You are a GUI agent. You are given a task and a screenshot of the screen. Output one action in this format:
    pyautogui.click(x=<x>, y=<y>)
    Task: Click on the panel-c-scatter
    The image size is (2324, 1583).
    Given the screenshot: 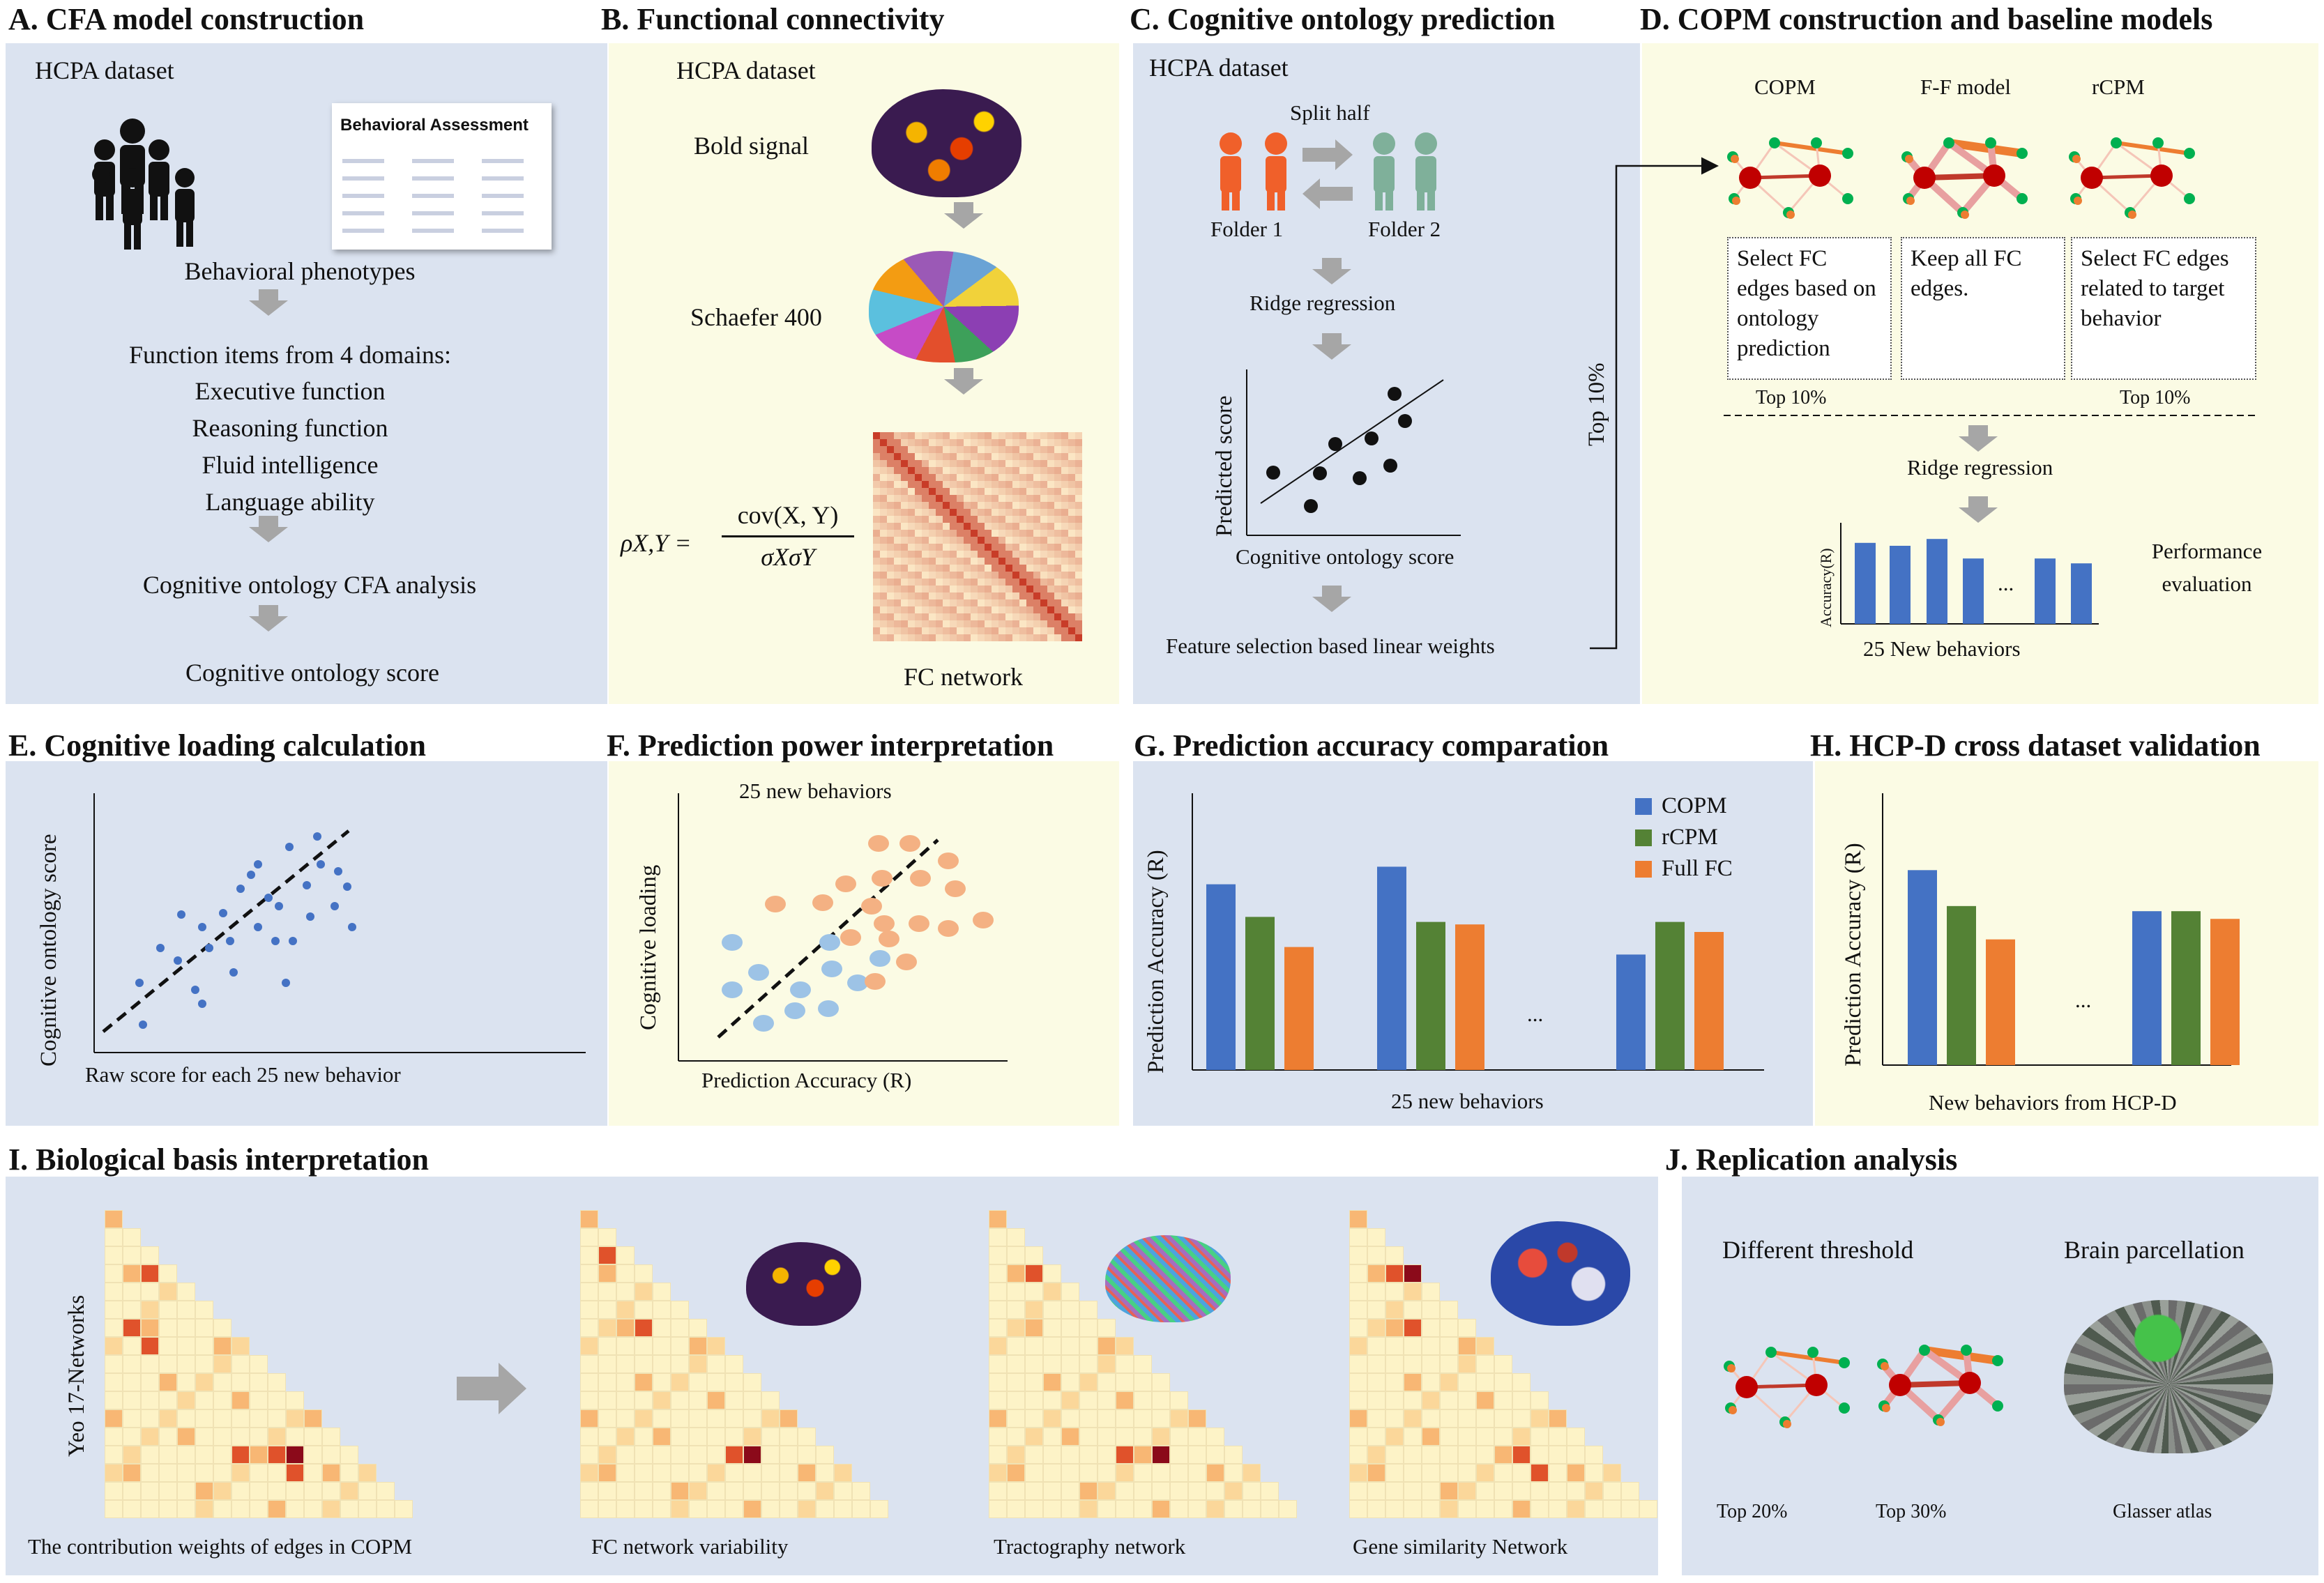 What is the action you would take?
    pyautogui.click(x=1353, y=452)
    